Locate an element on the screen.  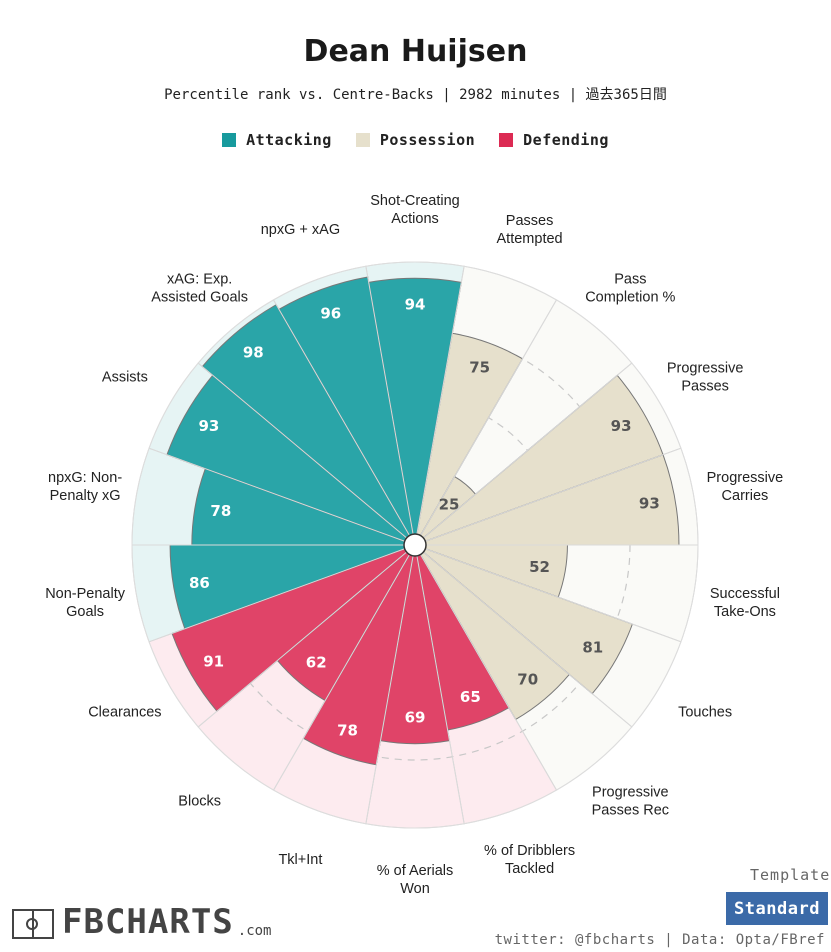
metric-label-line: Tkl+Int is located at coordinates (300, 860).